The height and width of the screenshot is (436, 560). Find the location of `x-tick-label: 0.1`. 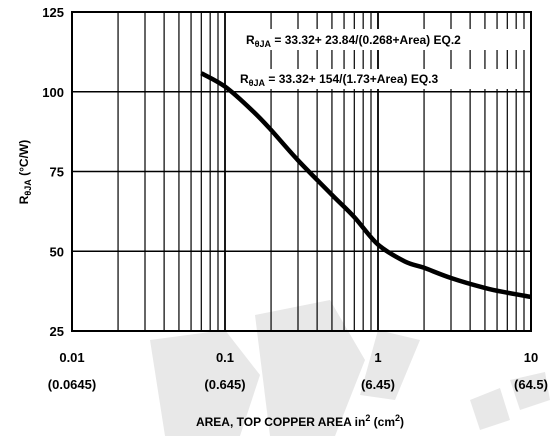

x-tick-label: 0.1 is located at coordinates (225, 357).